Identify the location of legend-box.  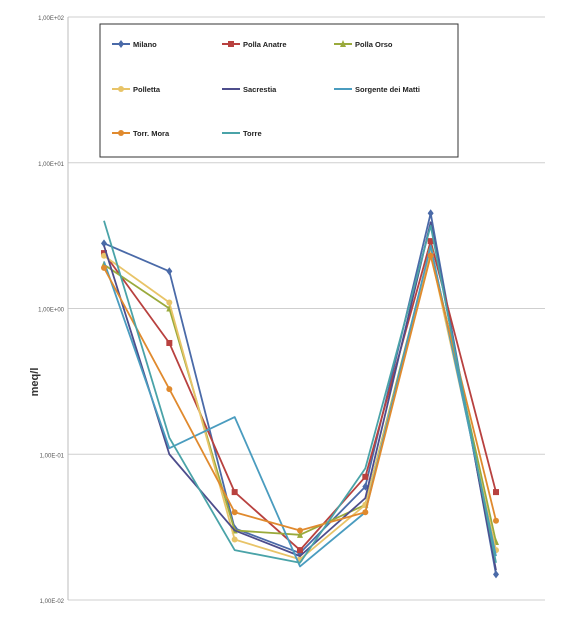
(279, 90).